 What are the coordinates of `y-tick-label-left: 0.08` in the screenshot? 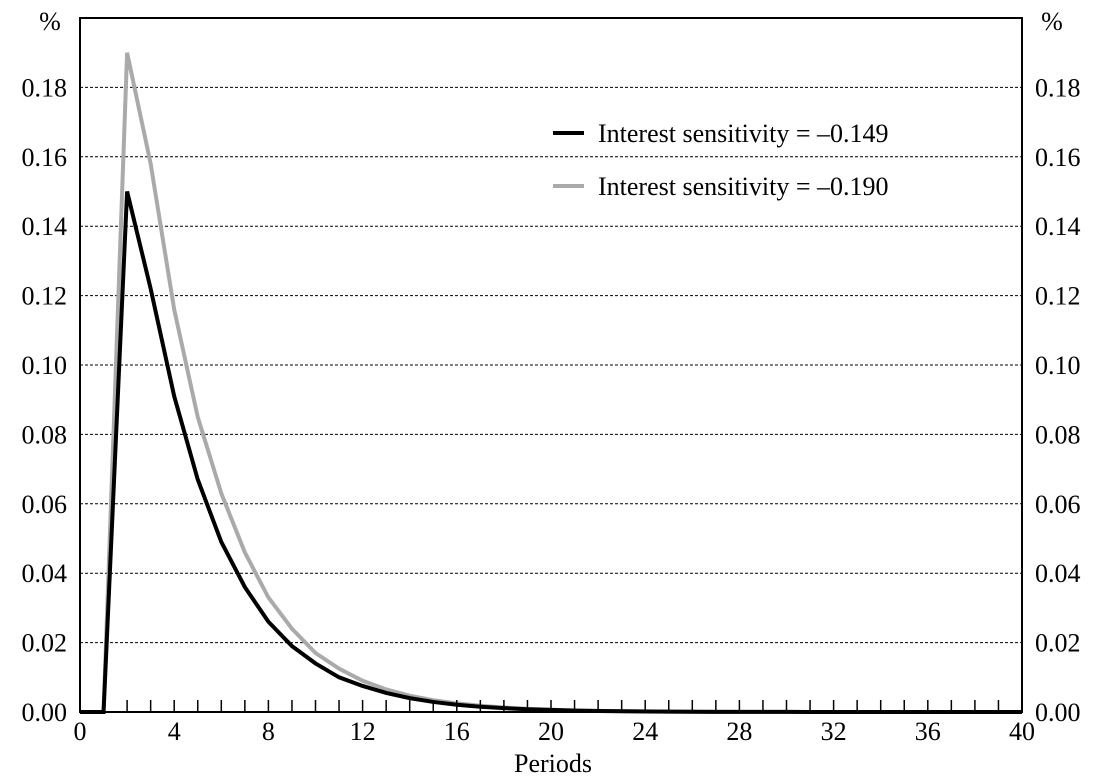 It's located at (45, 434).